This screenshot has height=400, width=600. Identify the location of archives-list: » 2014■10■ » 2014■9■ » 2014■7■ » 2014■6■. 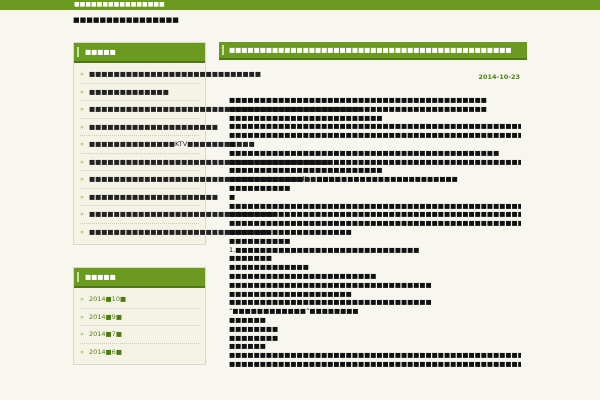
(139, 326).